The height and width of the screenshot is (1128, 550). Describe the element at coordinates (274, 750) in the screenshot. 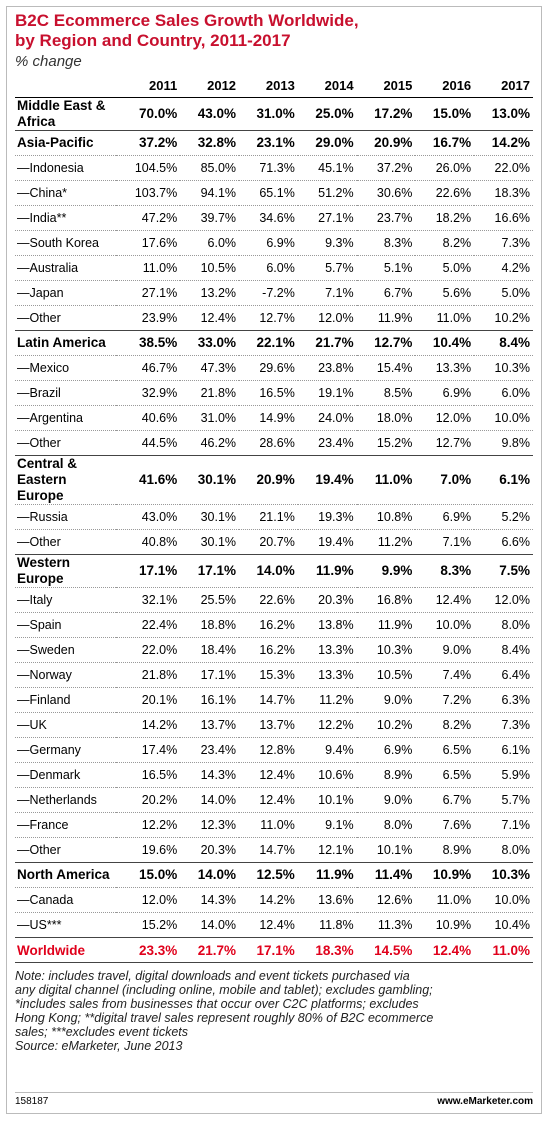

I see `table-row: —Germany 17.4% 23.4% 12.8% 9.4% 6.9% 6.5% 6.1%` at that location.